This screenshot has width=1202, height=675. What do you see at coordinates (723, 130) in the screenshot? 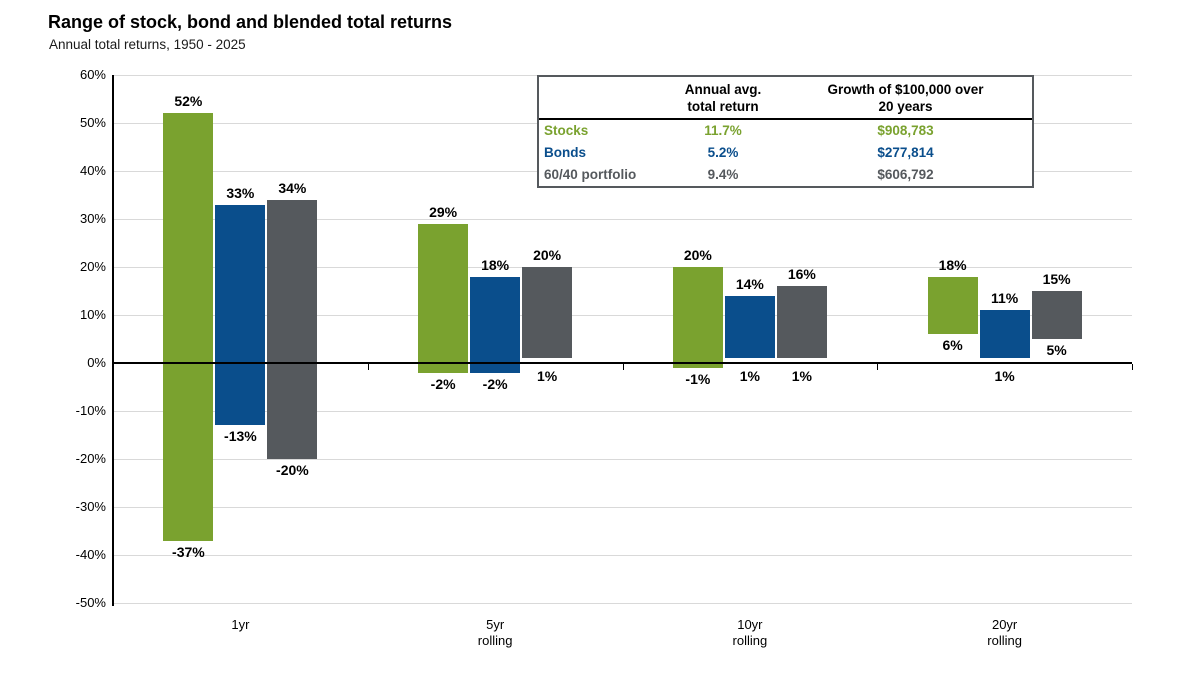
I see `summary-row-return: 11.7%` at bounding box center [723, 130].